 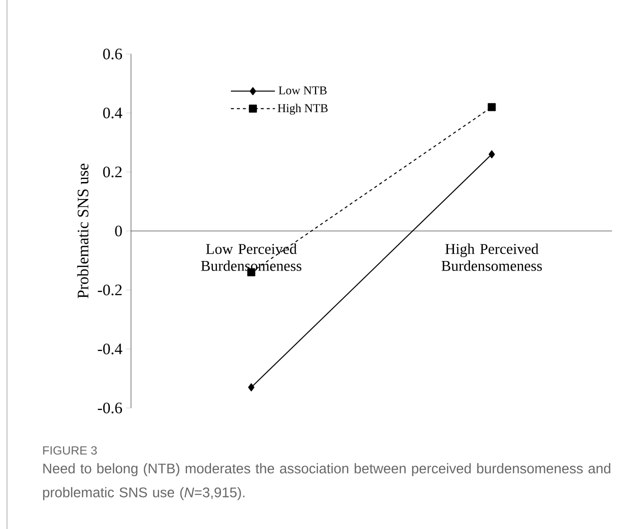 What do you see at coordinates (112, 113) in the screenshot?
I see `y-tick-label: 0.4` at bounding box center [112, 113].